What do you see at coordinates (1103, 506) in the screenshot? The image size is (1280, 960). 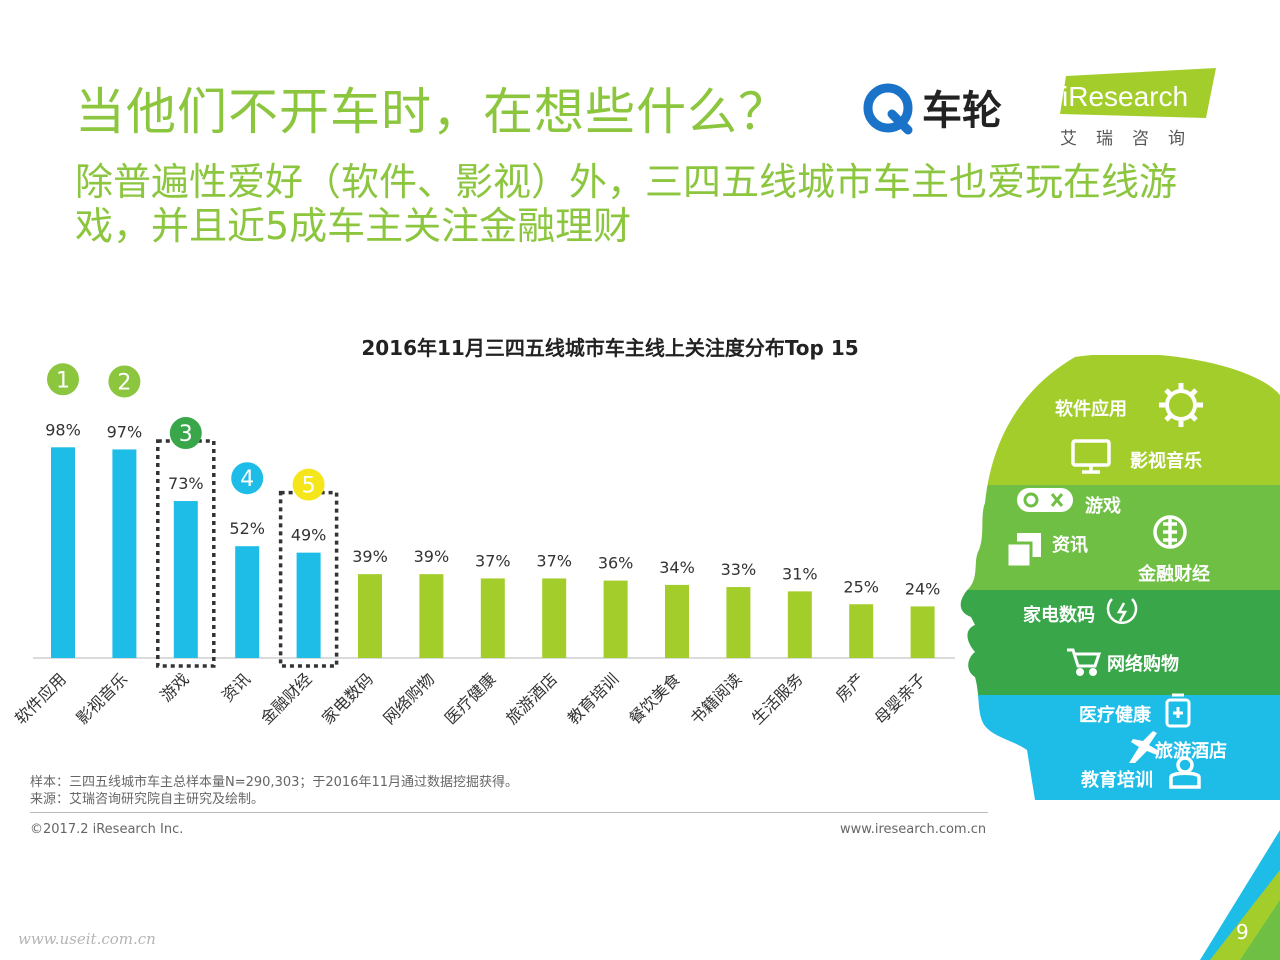 I see `head-label-games: 游戏` at bounding box center [1103, 506].